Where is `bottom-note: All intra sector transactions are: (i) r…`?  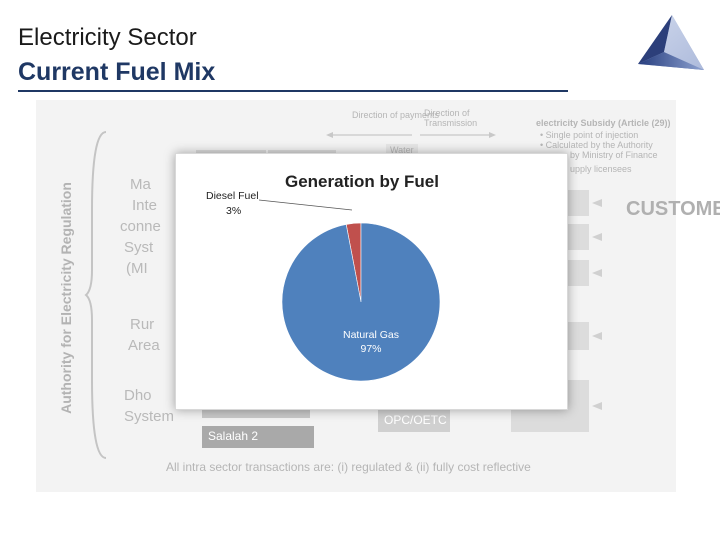
bottom-note: All intra sector transactions are: (i) r… is located at coordinates (348, 467).